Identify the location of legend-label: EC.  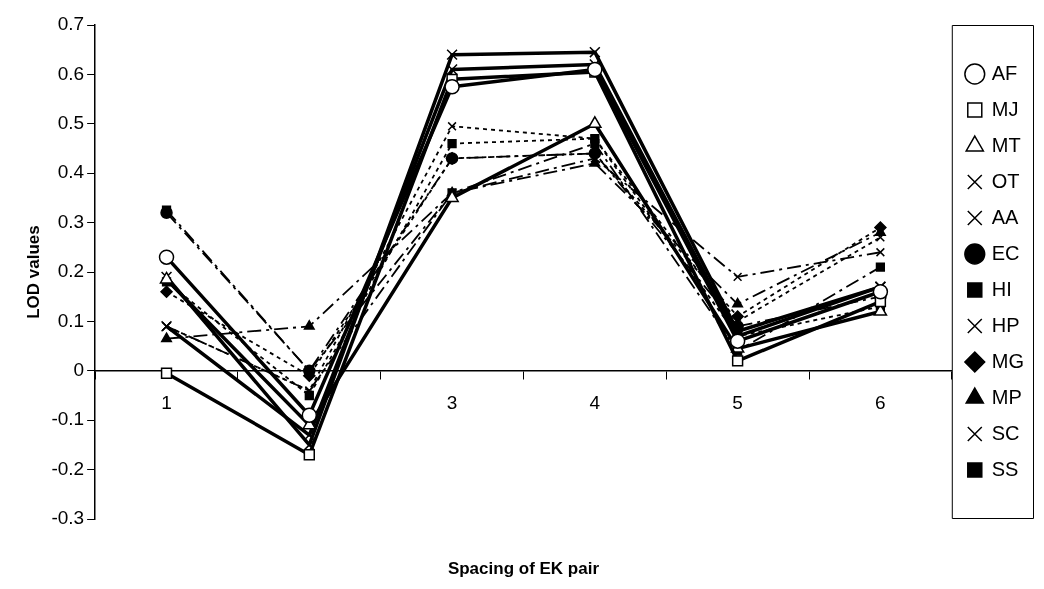
(1005, 252).